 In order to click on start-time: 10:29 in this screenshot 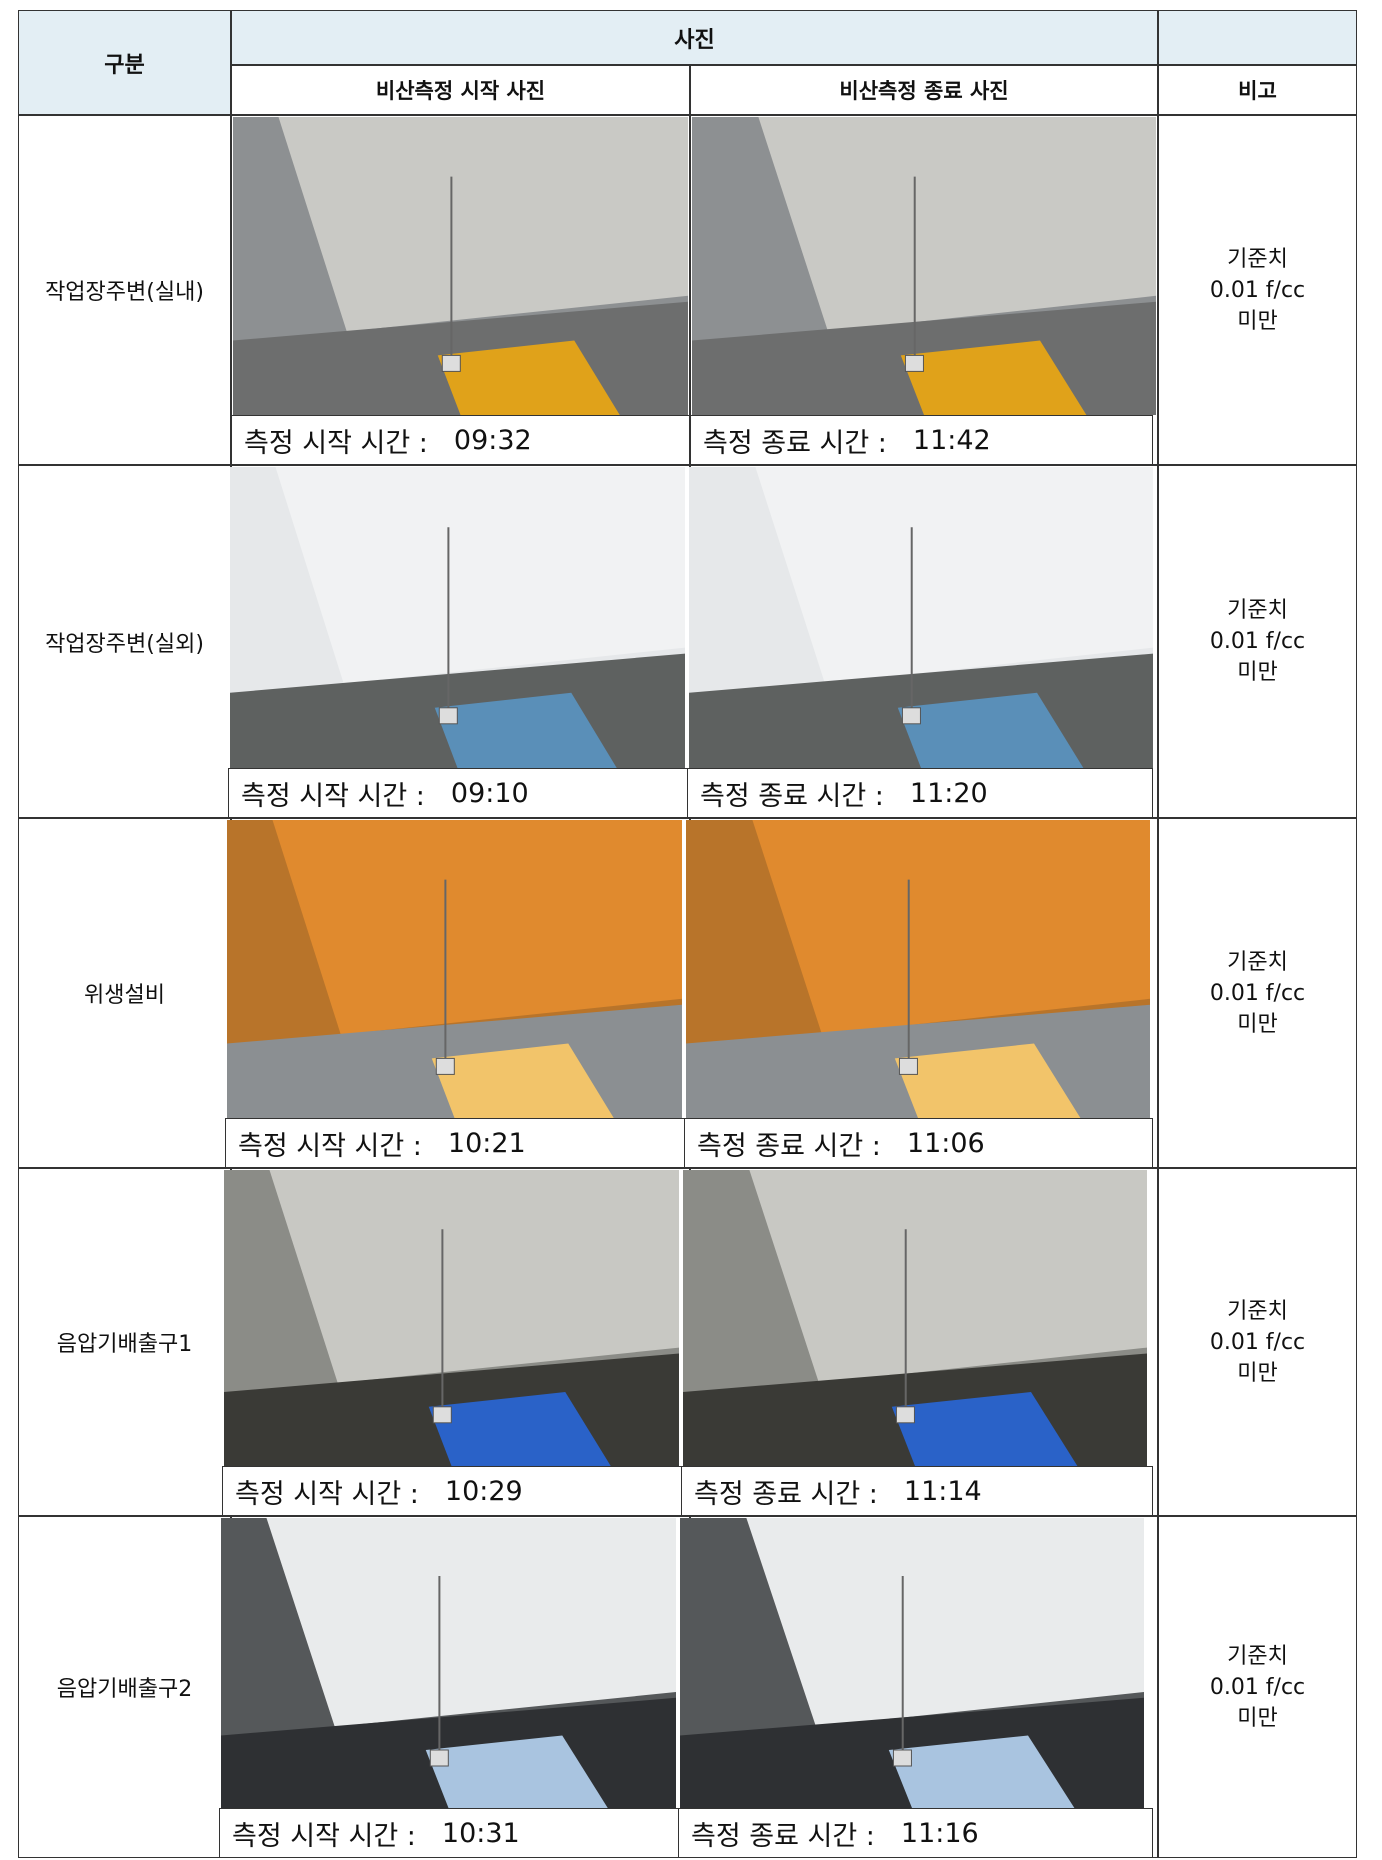, I will do `click(483, 1491)`.